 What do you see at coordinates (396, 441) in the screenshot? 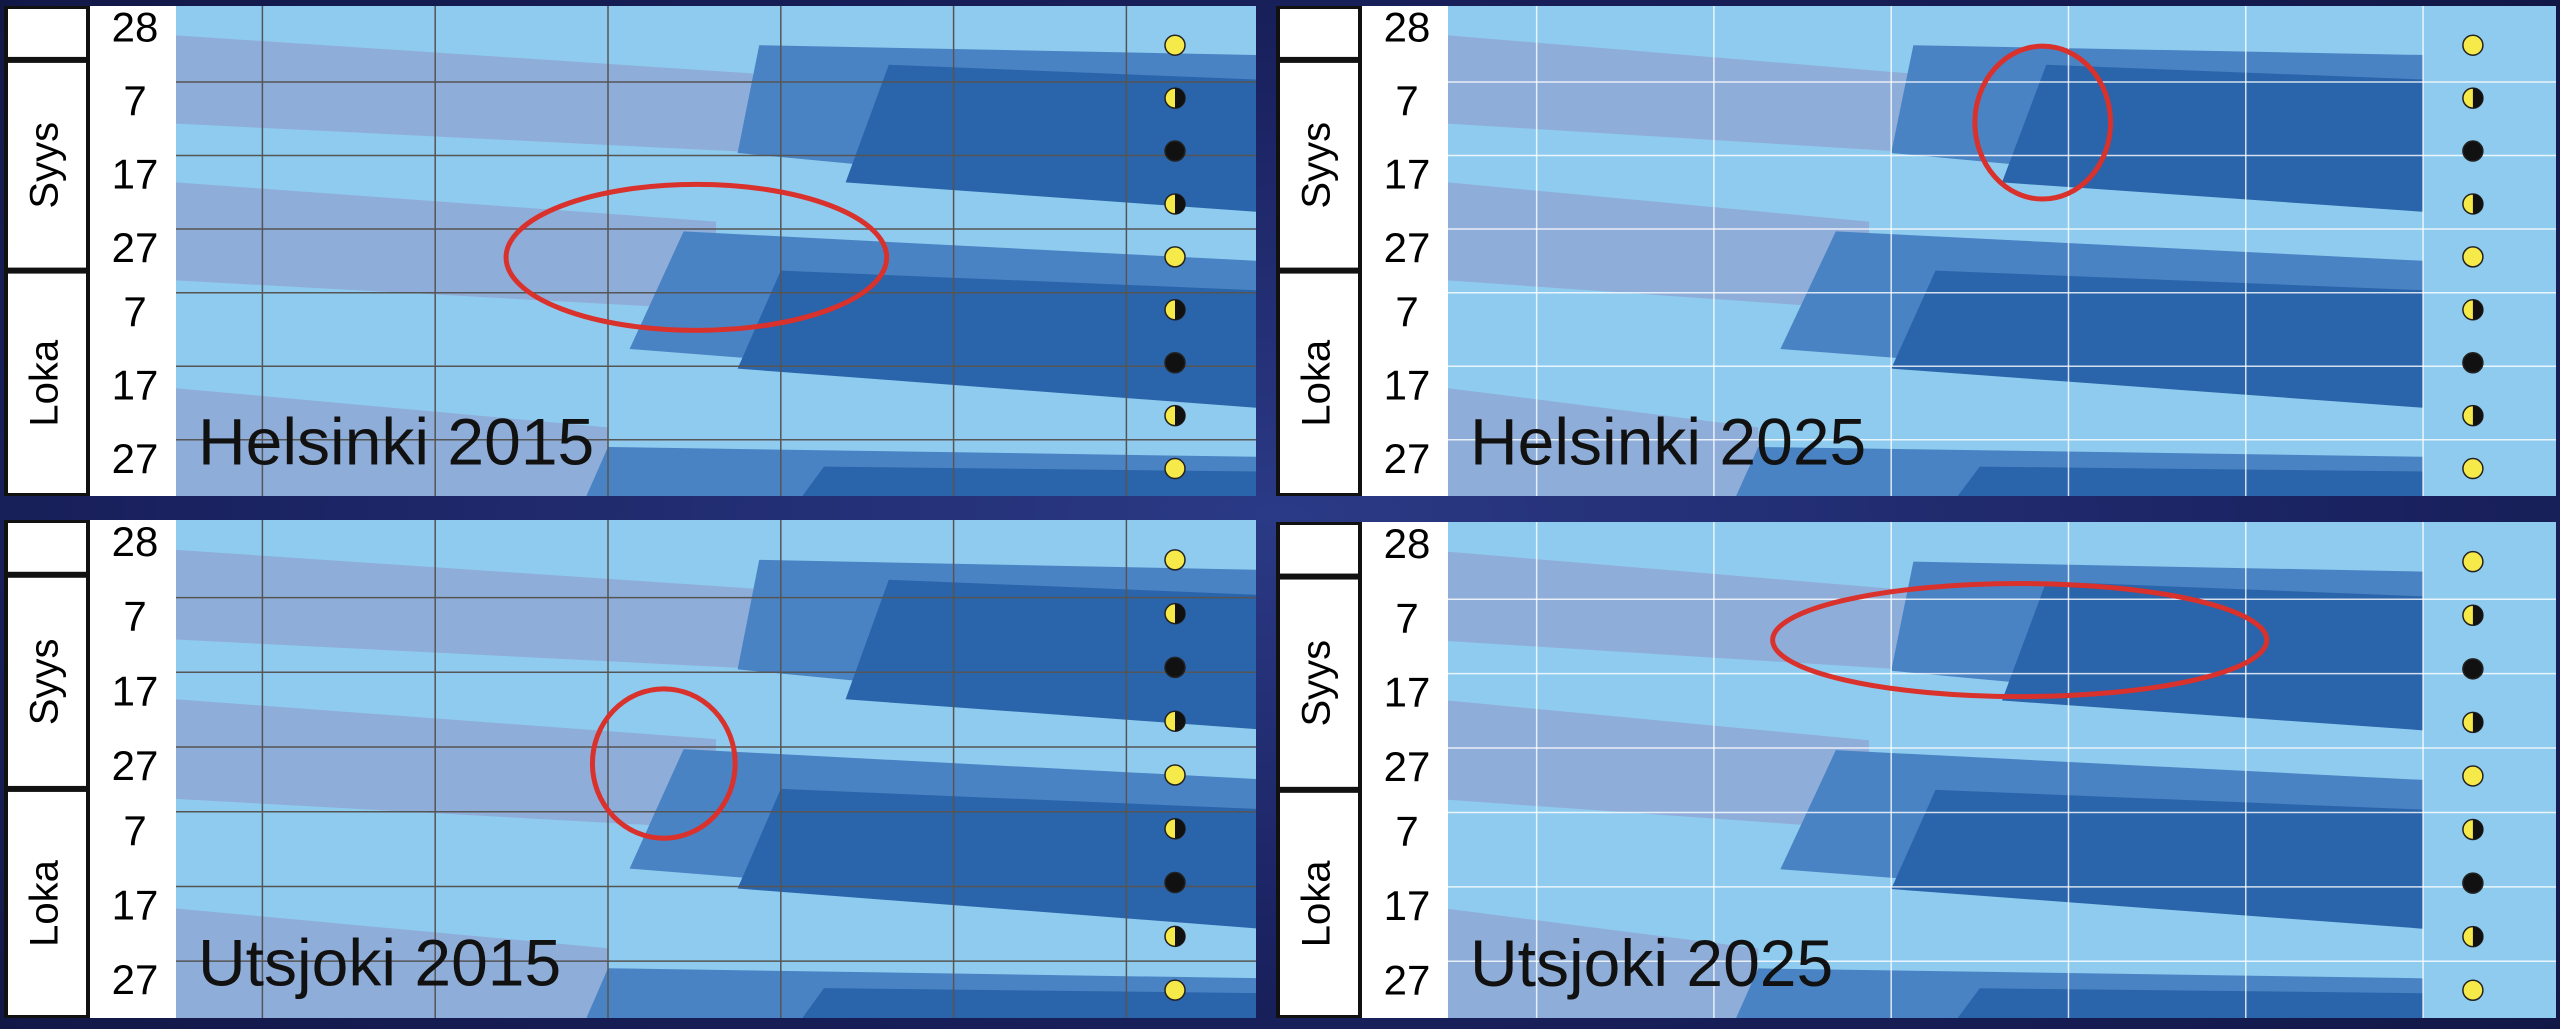
I see `panel-title: Helsinki 2015` at bounding box center [396, 441].